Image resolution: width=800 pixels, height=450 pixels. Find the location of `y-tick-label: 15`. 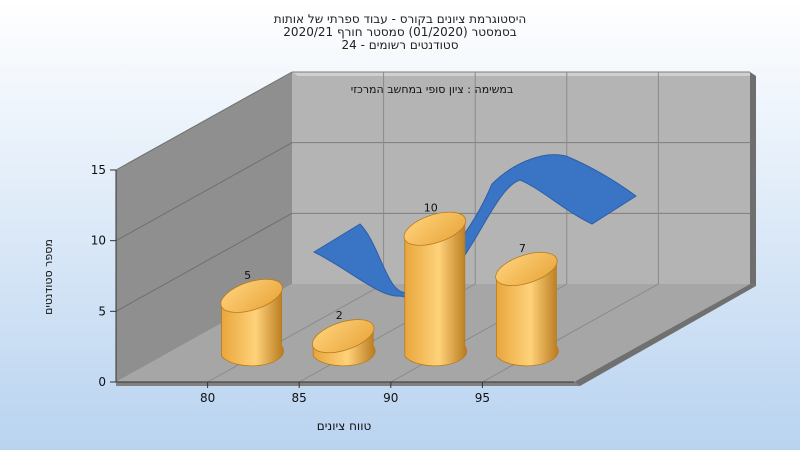

y-tick-label: 15 is located at coordinates (98, 170).